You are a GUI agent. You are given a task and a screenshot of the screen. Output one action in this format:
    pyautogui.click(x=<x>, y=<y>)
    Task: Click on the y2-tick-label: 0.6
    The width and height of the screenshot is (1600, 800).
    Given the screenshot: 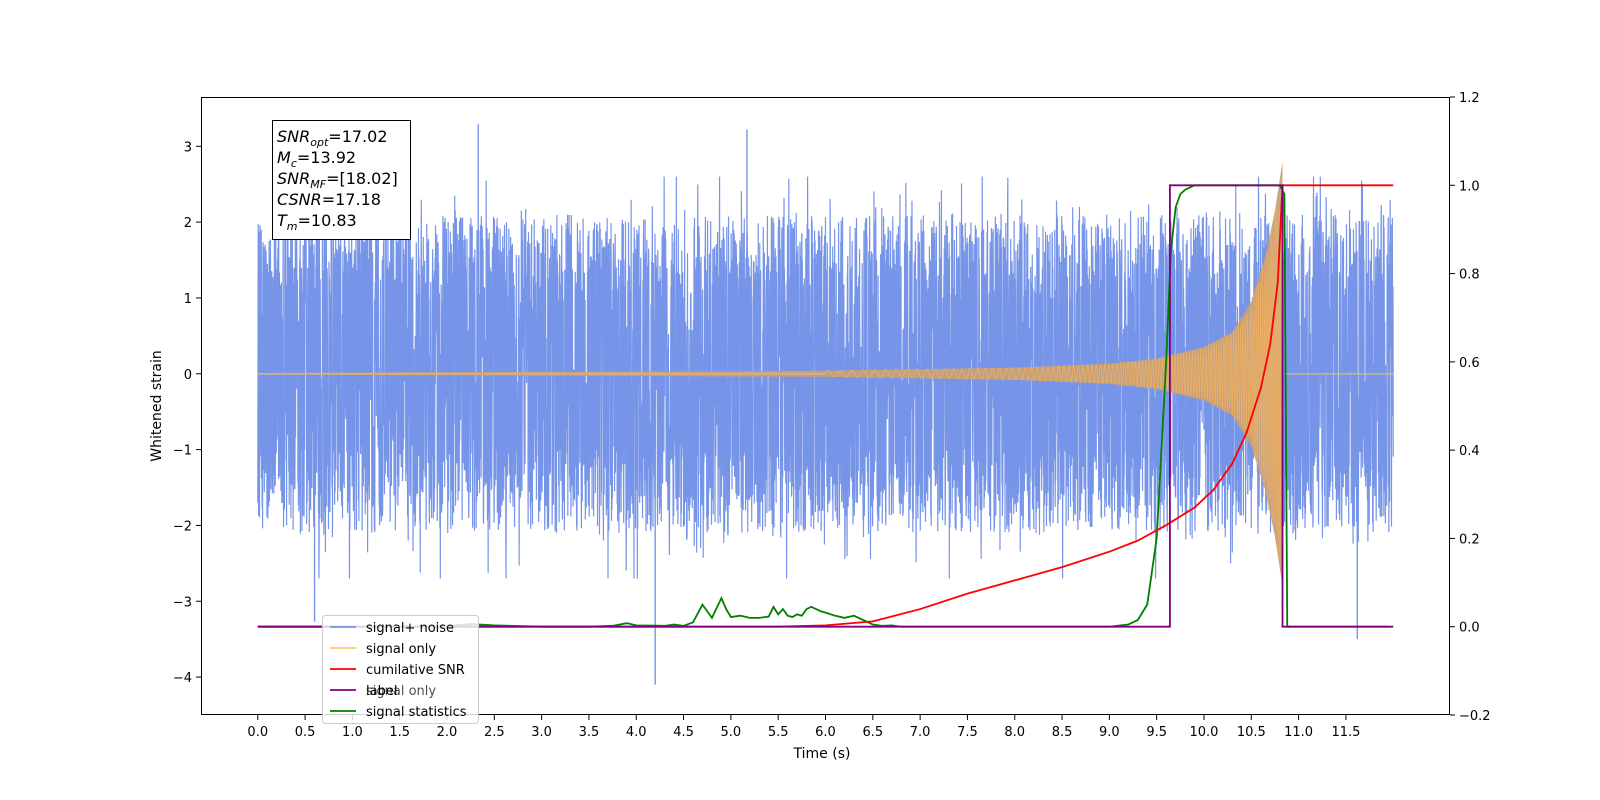 What is the action you would take?
    pyautogui.click(x=1469, y=363)
    